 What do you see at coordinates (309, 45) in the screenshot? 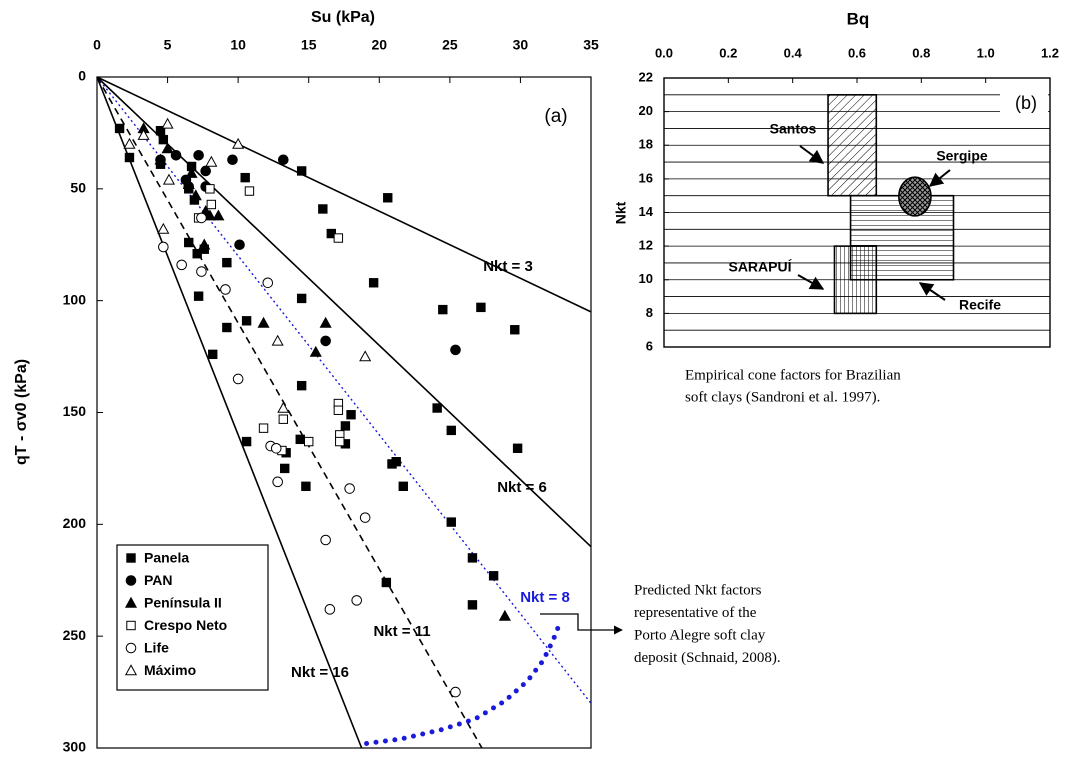
I see `x-tick-label: 15` at bounding box center [309, 45].